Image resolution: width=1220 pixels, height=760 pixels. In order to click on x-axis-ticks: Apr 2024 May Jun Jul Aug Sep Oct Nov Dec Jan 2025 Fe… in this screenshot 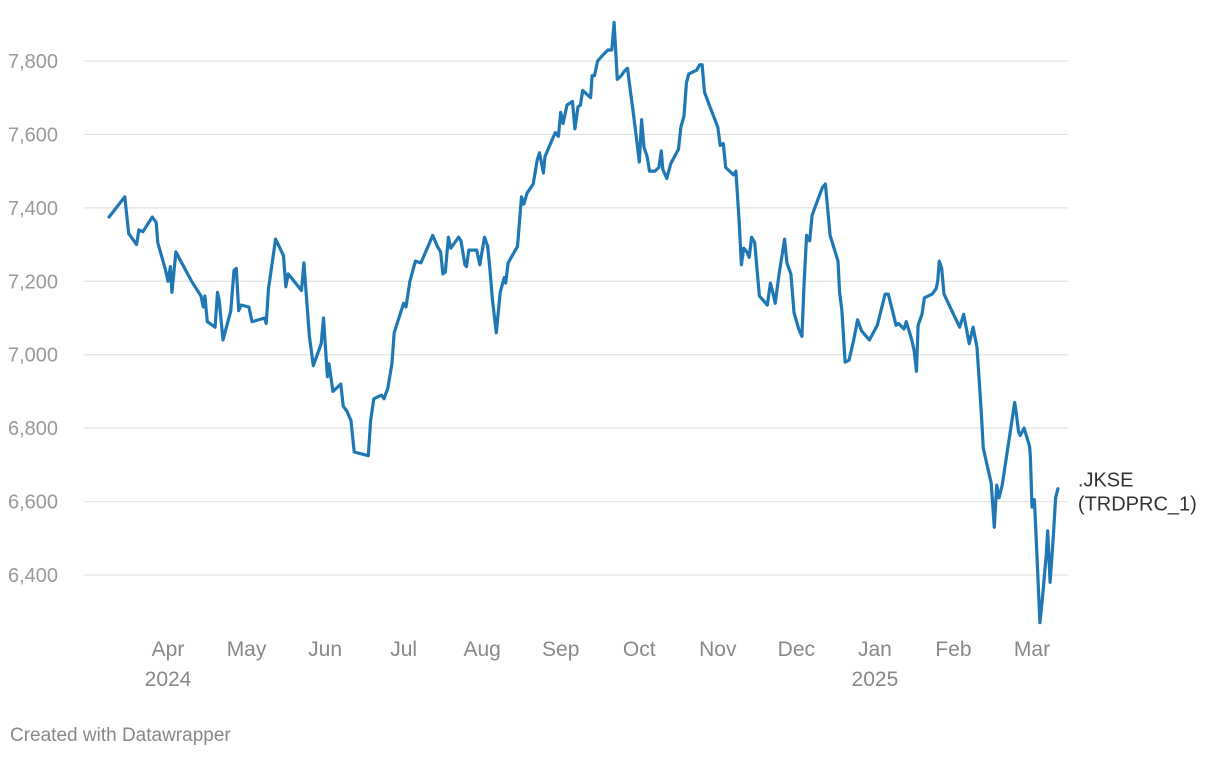, I will do `click(597, 664)`.